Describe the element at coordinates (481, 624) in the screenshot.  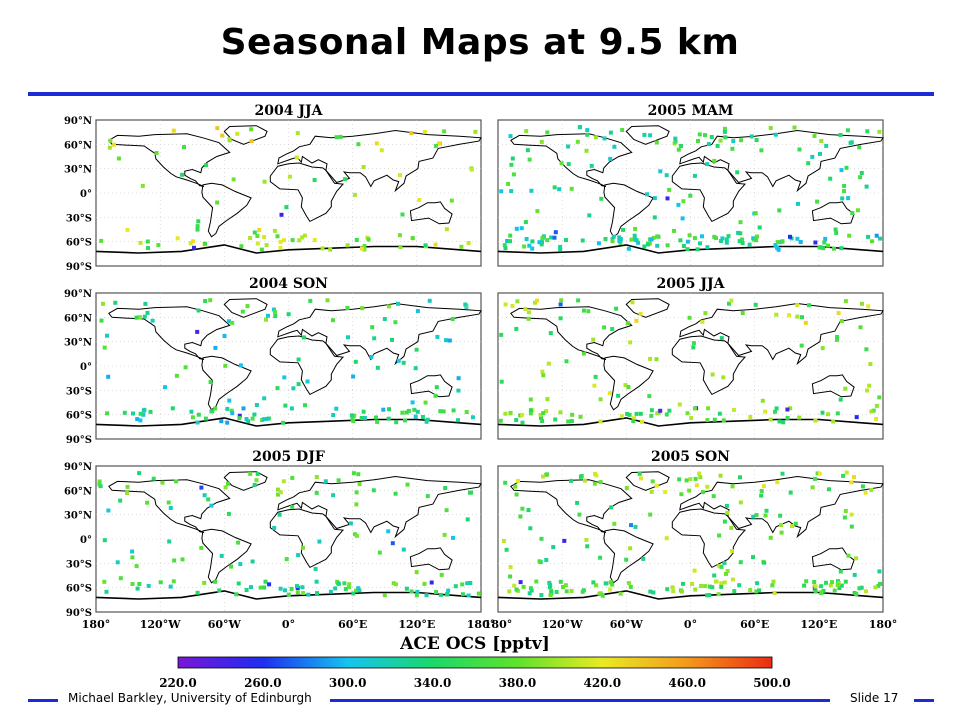
I see `longitude-tick-label: 180°` at that location.